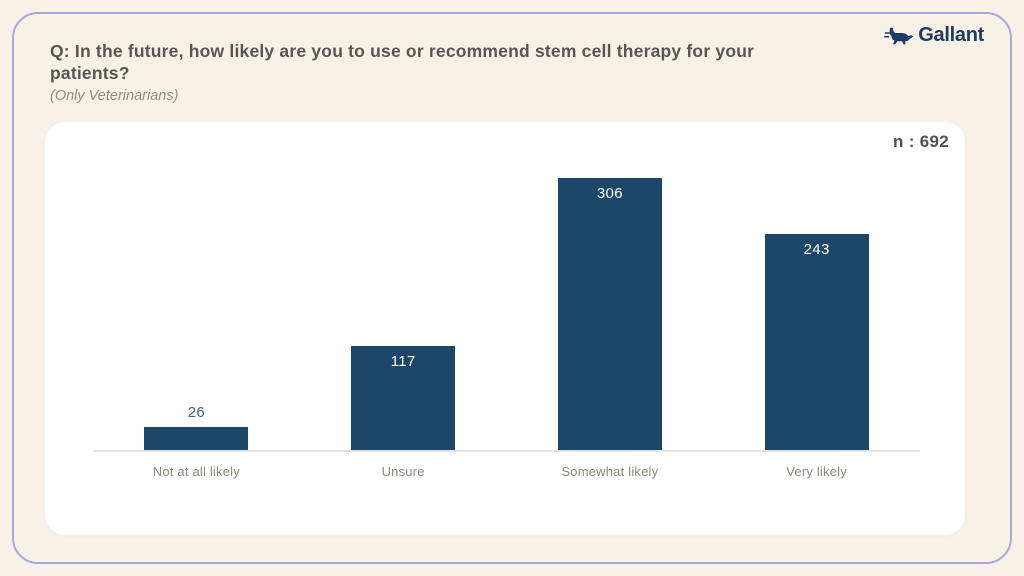 Image resolution: width=1024 pixels, height=576 pixels. I want to click on x-axis-label: Unsure, so click(403, 471).